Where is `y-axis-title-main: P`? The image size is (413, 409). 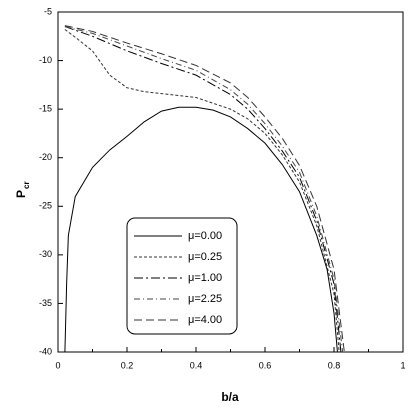
y-axis-title-main: P is located at coordinates (21, 194).